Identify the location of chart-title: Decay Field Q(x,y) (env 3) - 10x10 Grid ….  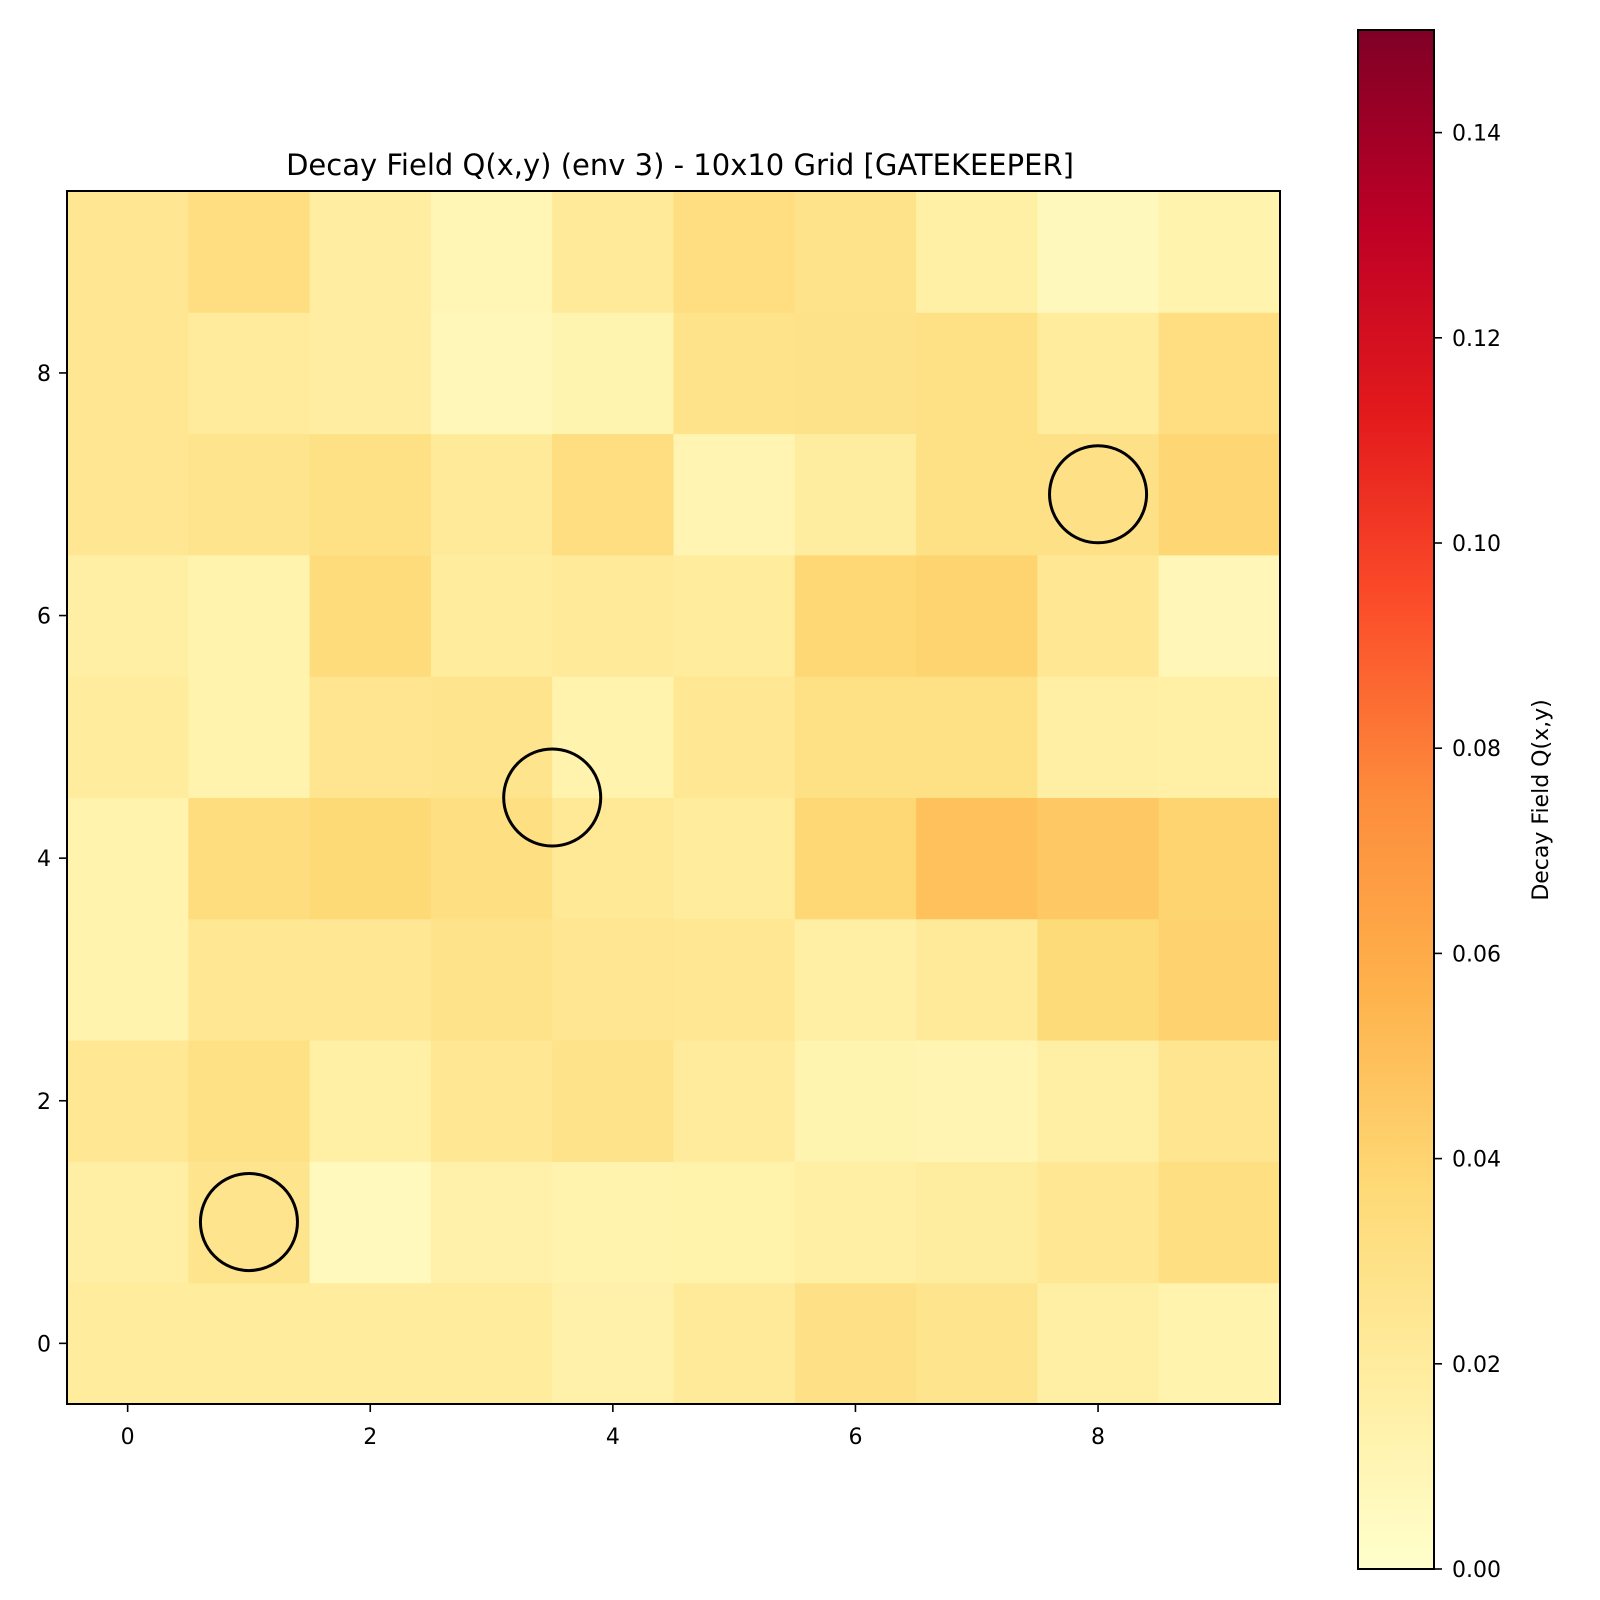
(680, 165).